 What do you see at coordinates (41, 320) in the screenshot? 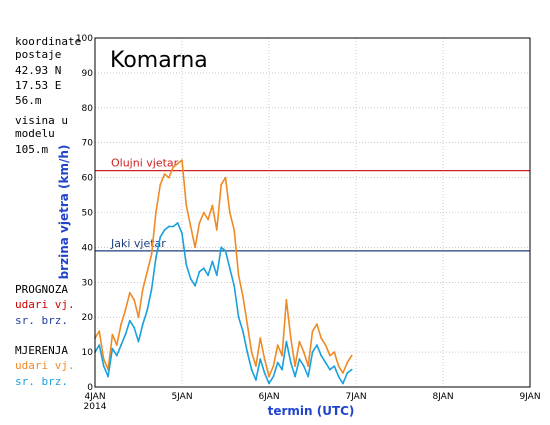
I see `forecast-mean-legend: sr. brz.` at bounding box center [41, 320].